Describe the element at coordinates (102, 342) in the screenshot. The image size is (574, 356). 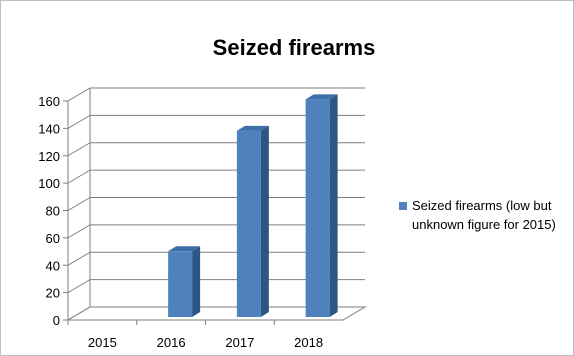
I see `x-tick-label: 2015` at that location.